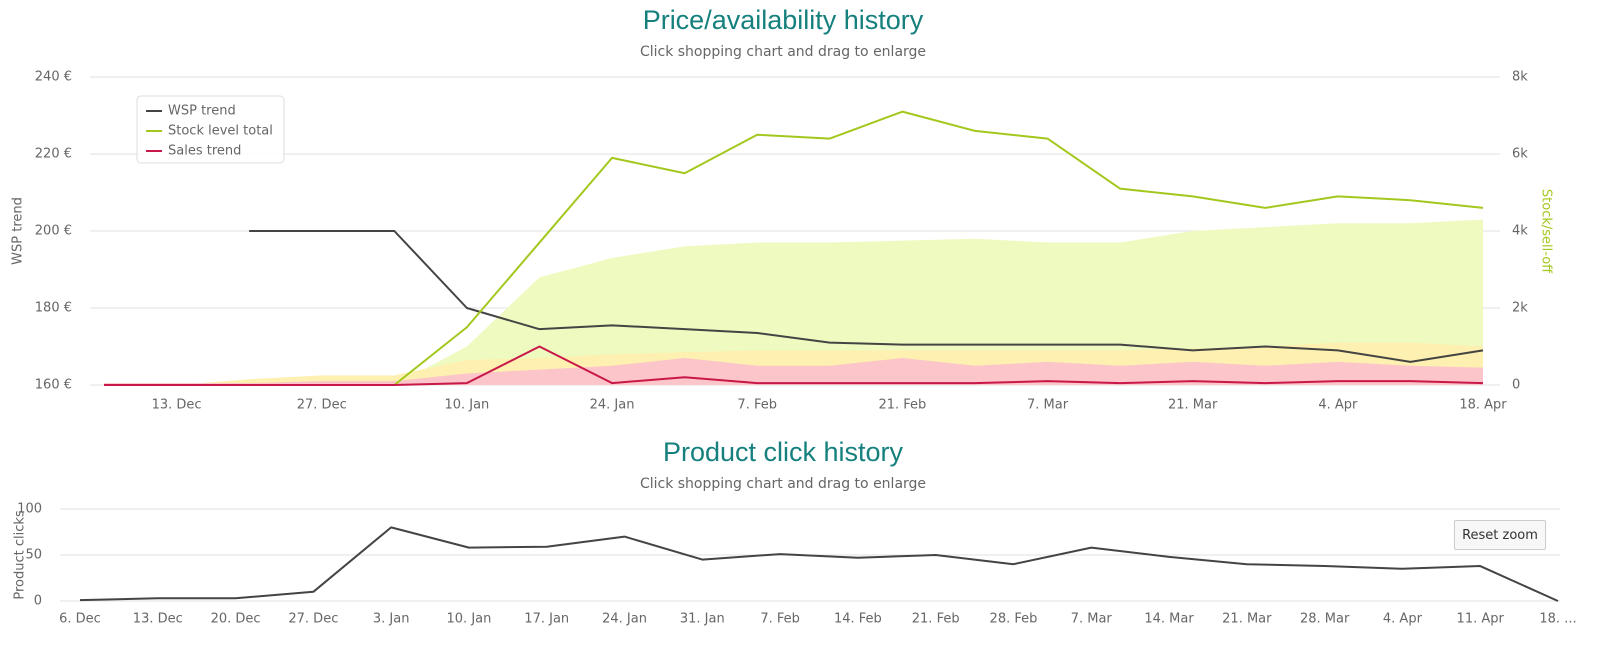 This screenshot has width=1602, height=662. I want to click on x-tick-label: 14. Feb, so click(858, 619).